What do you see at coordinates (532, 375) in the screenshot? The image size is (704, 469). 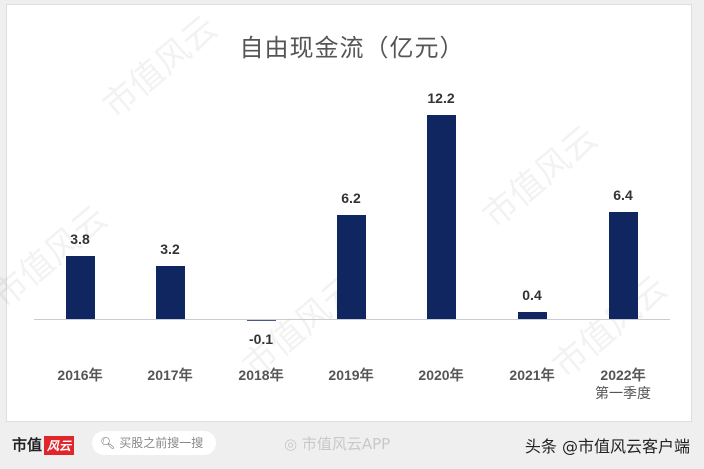 I see `x-tick-label: 2021年` at bounding box center [532, 375].